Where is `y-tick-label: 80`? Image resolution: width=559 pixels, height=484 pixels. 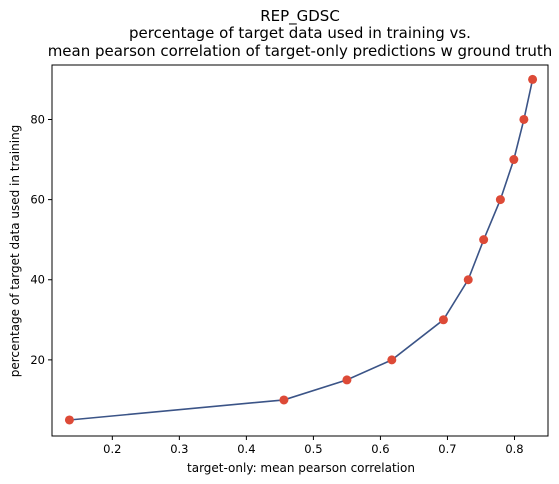 y-tick-label: 80 is located at coordinates (37, 119).